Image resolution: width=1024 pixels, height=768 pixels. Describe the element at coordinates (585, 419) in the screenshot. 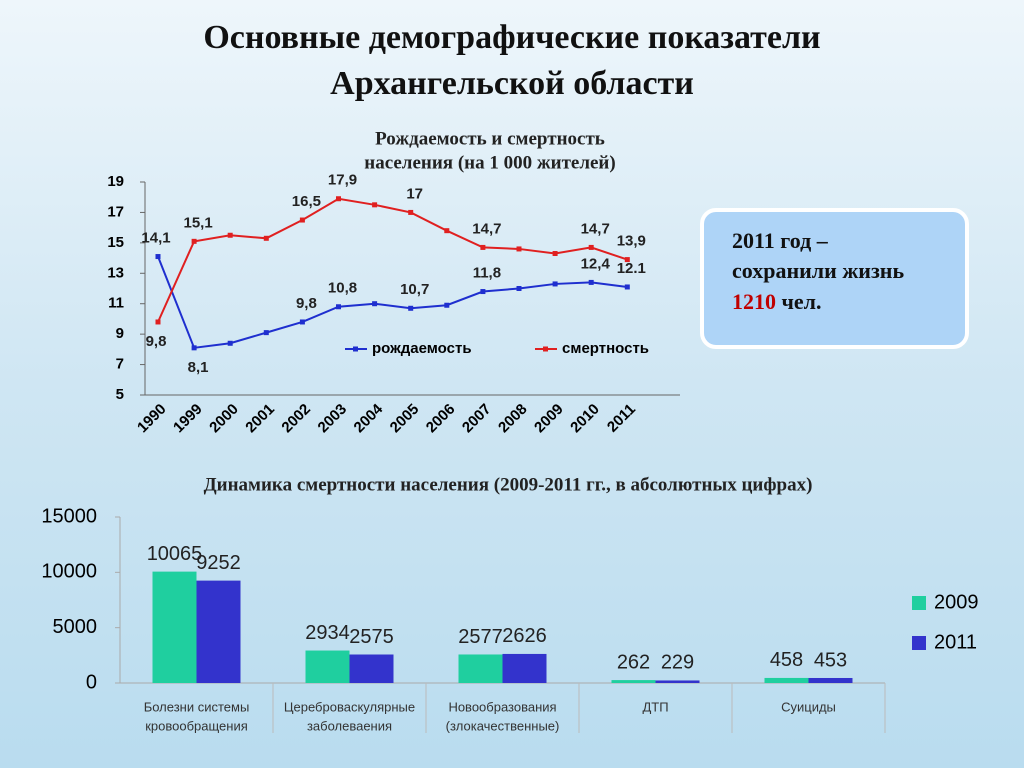

I see `x-tick-label: 2010` at that location.